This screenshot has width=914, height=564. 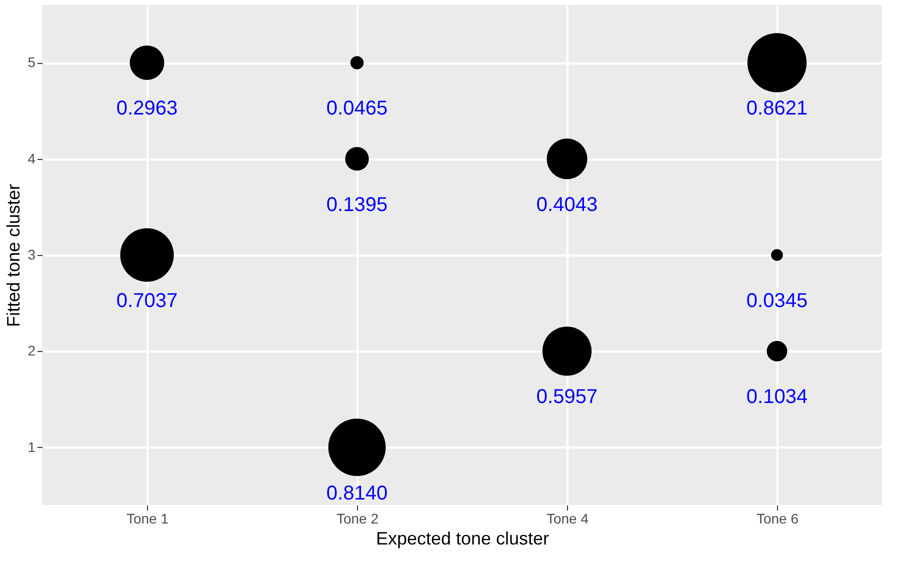 I want to click on y-tick-label: 4, so click(x=32, y=158).